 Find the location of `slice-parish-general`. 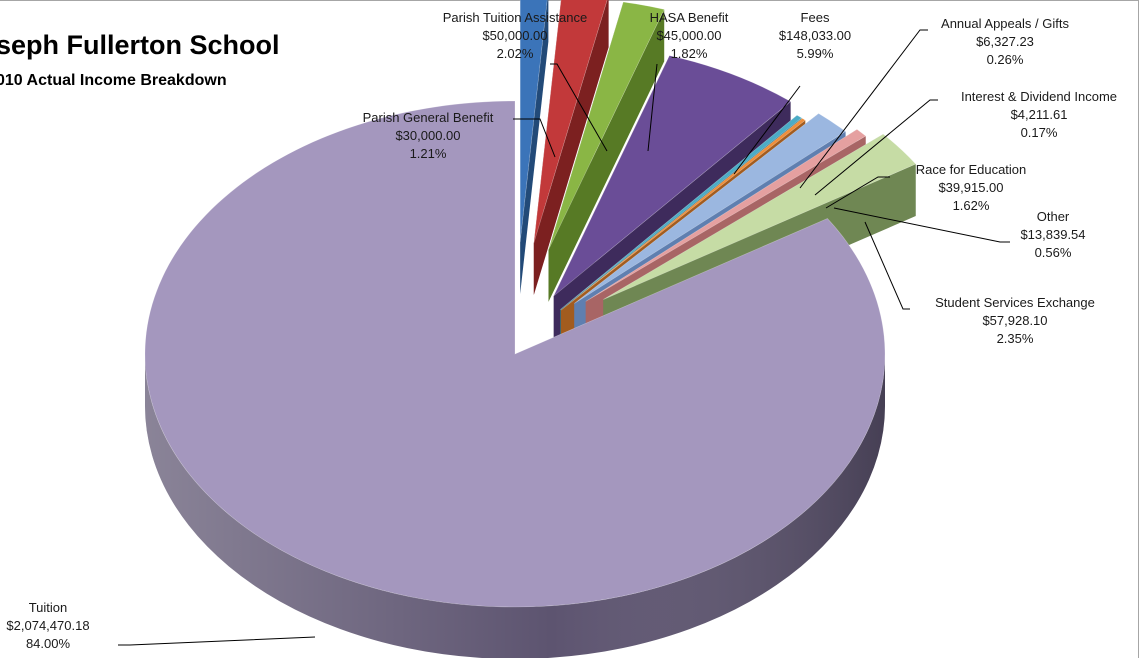

slice-parish-general is located at coordinates (533, 121).